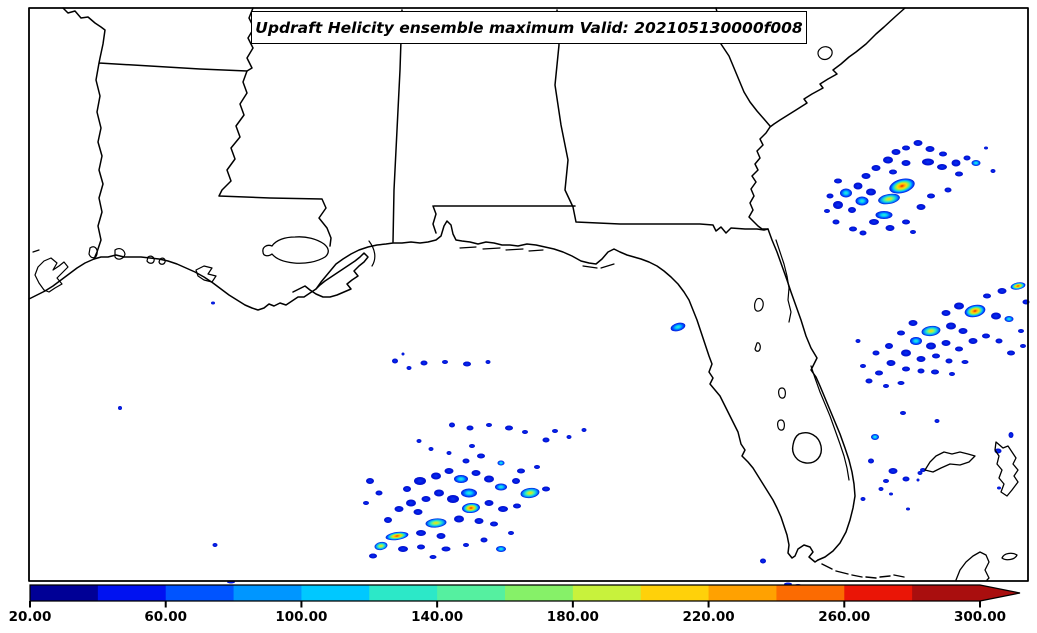 The width and height of the screenshot is (1037, 633). I want to click on colorbar-tick-label: 60.00, so click(165, 617).